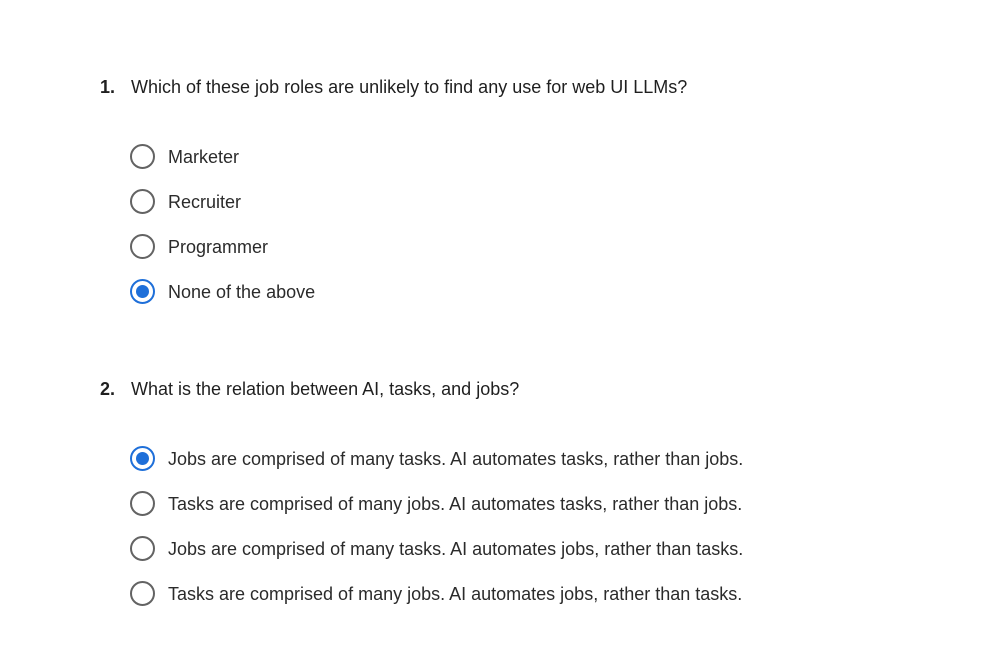 This screenshot has height=667, width=1001. What do you see at coordinates (218, 246) in the screenshot?
I see `option-label: Programmer` at bounding box center [218, 246].